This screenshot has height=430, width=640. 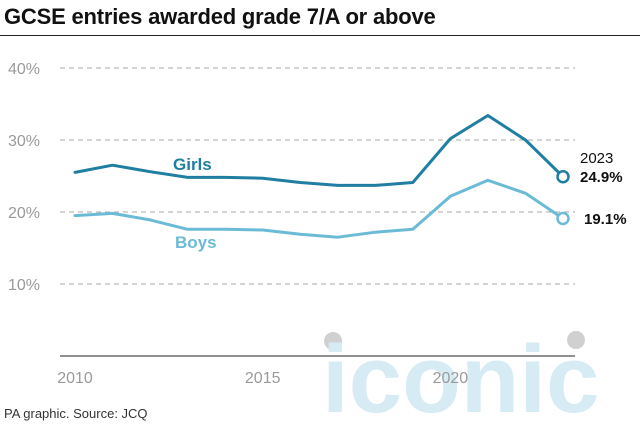 What do you see at coordinates (76, 413) in the screenshot?
I see `source-note: PA graphic. Source: JCQ` at bounding box center [76, 413].